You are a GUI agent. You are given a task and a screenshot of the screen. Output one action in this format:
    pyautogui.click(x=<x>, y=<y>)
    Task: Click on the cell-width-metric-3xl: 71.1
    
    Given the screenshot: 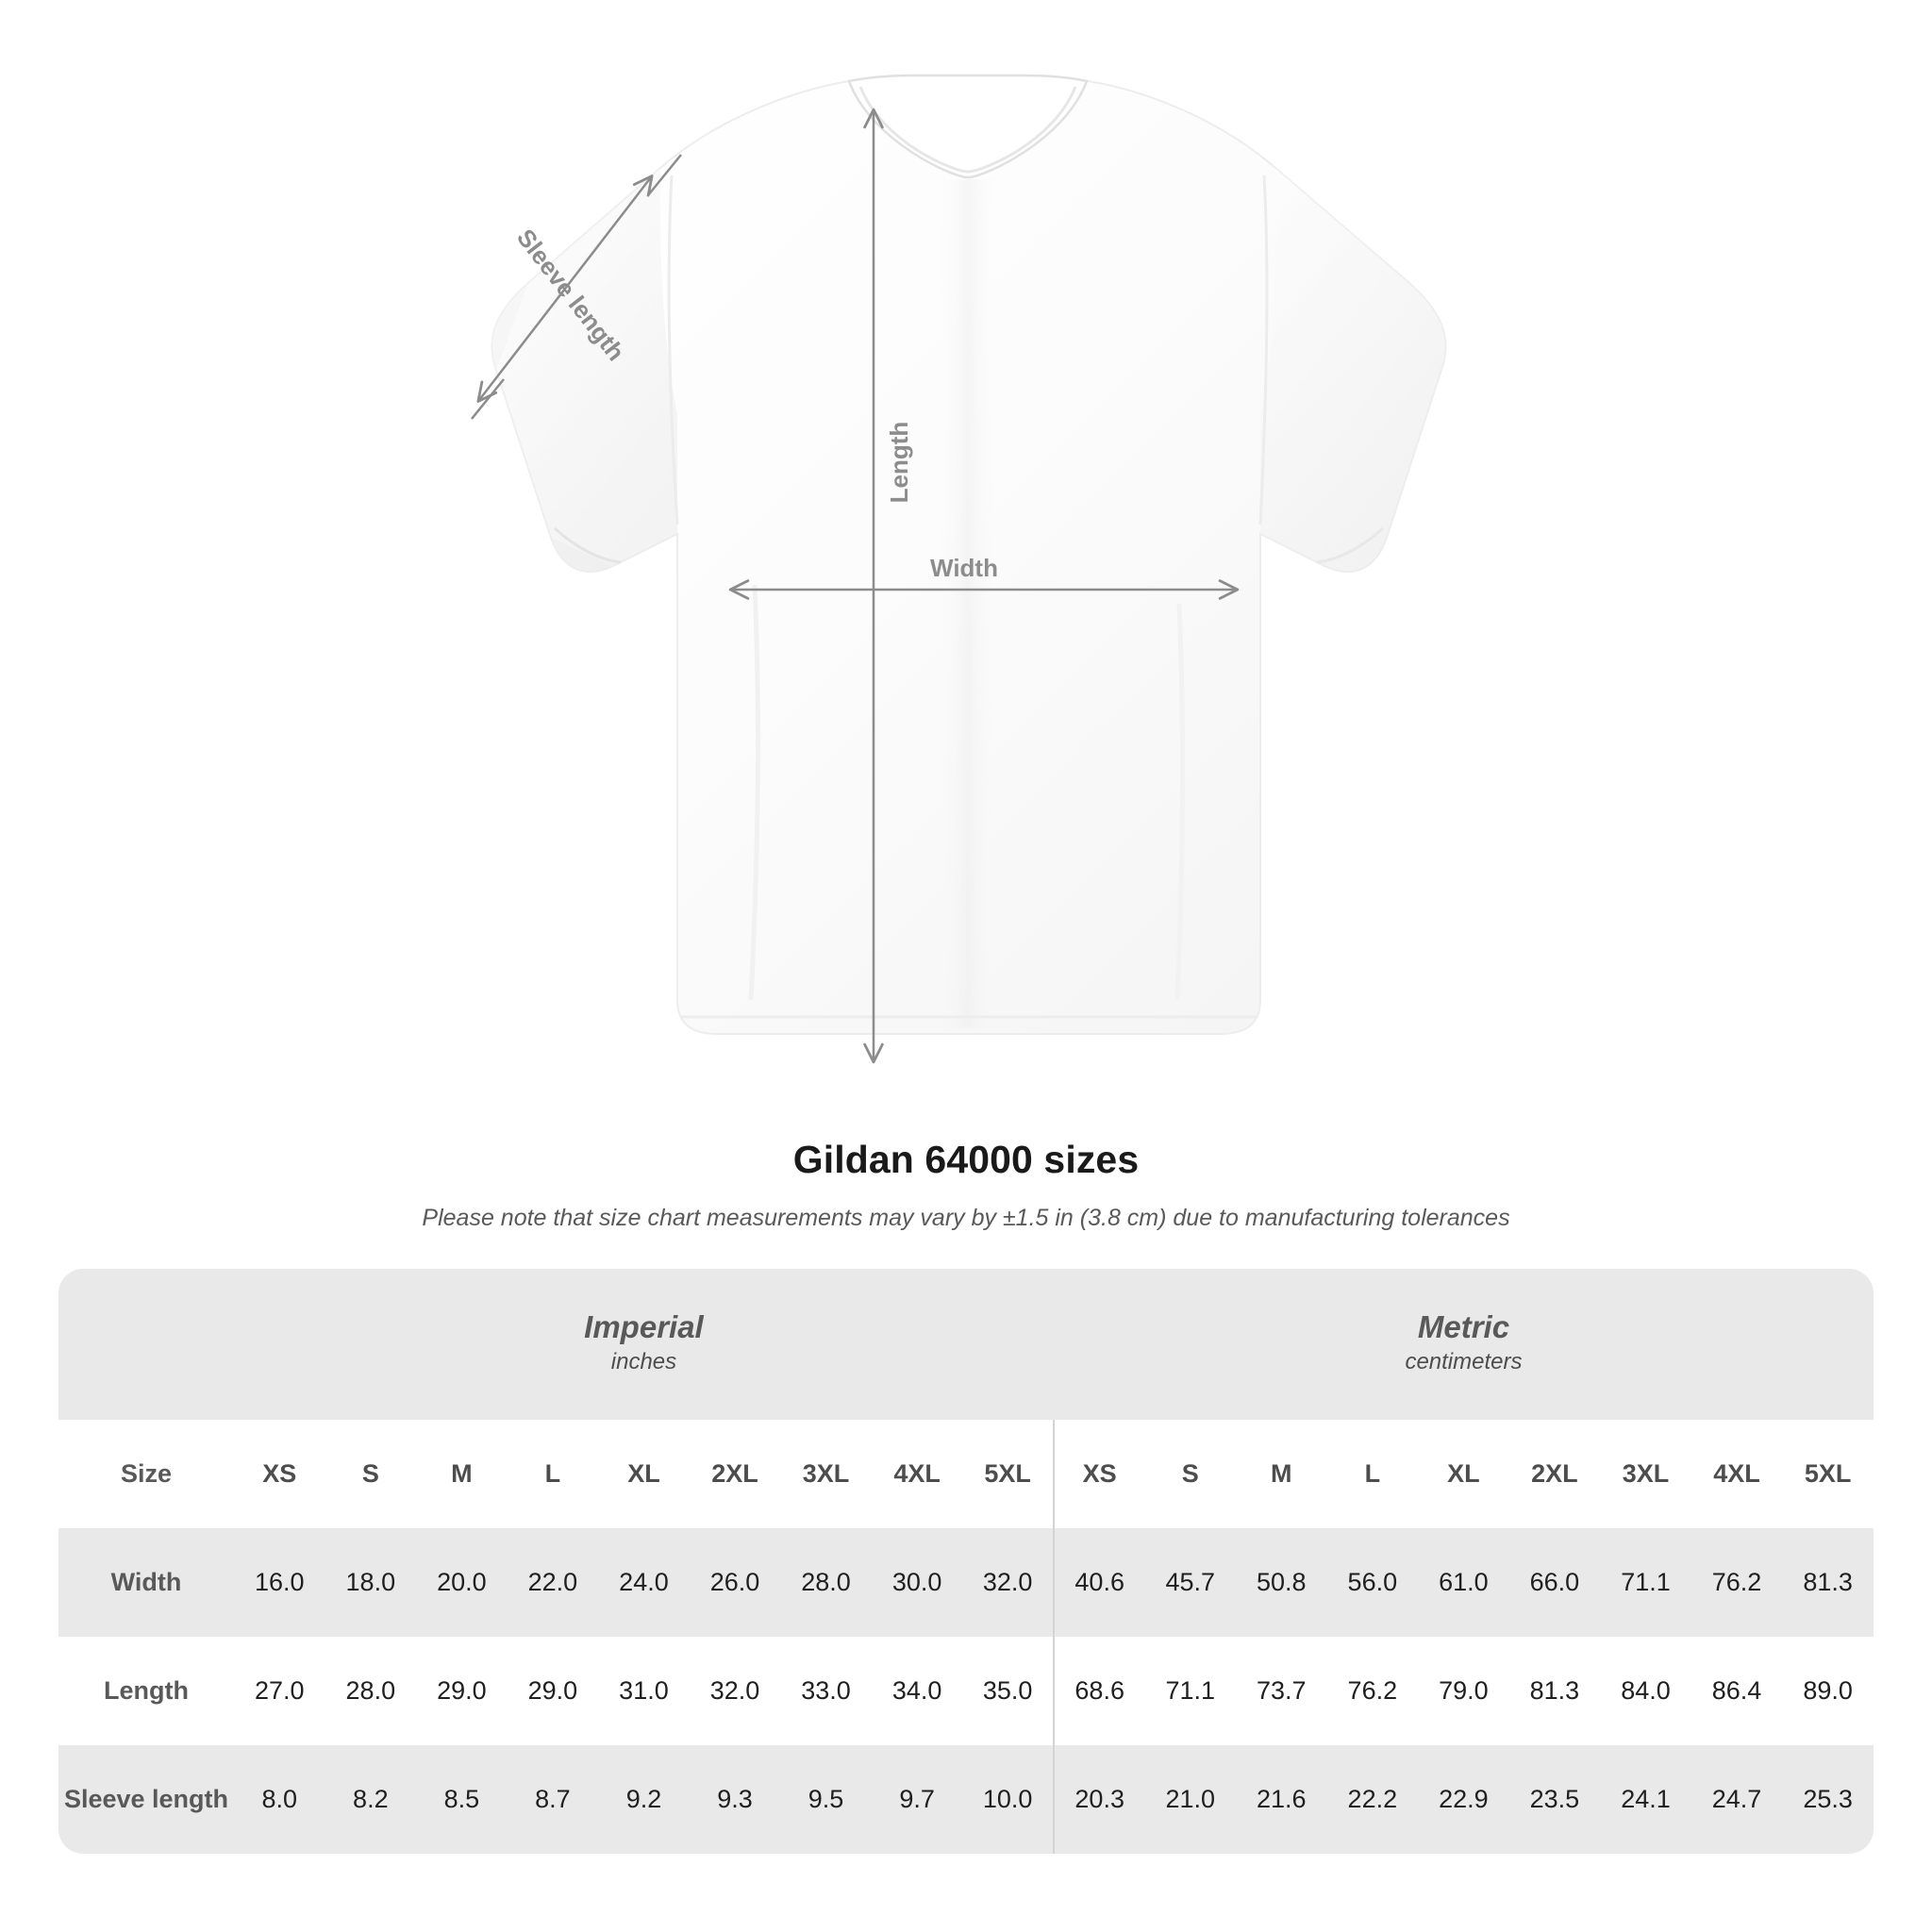 What is the action you would take?
    pyautogui.click(x=1645, y=1582)
    